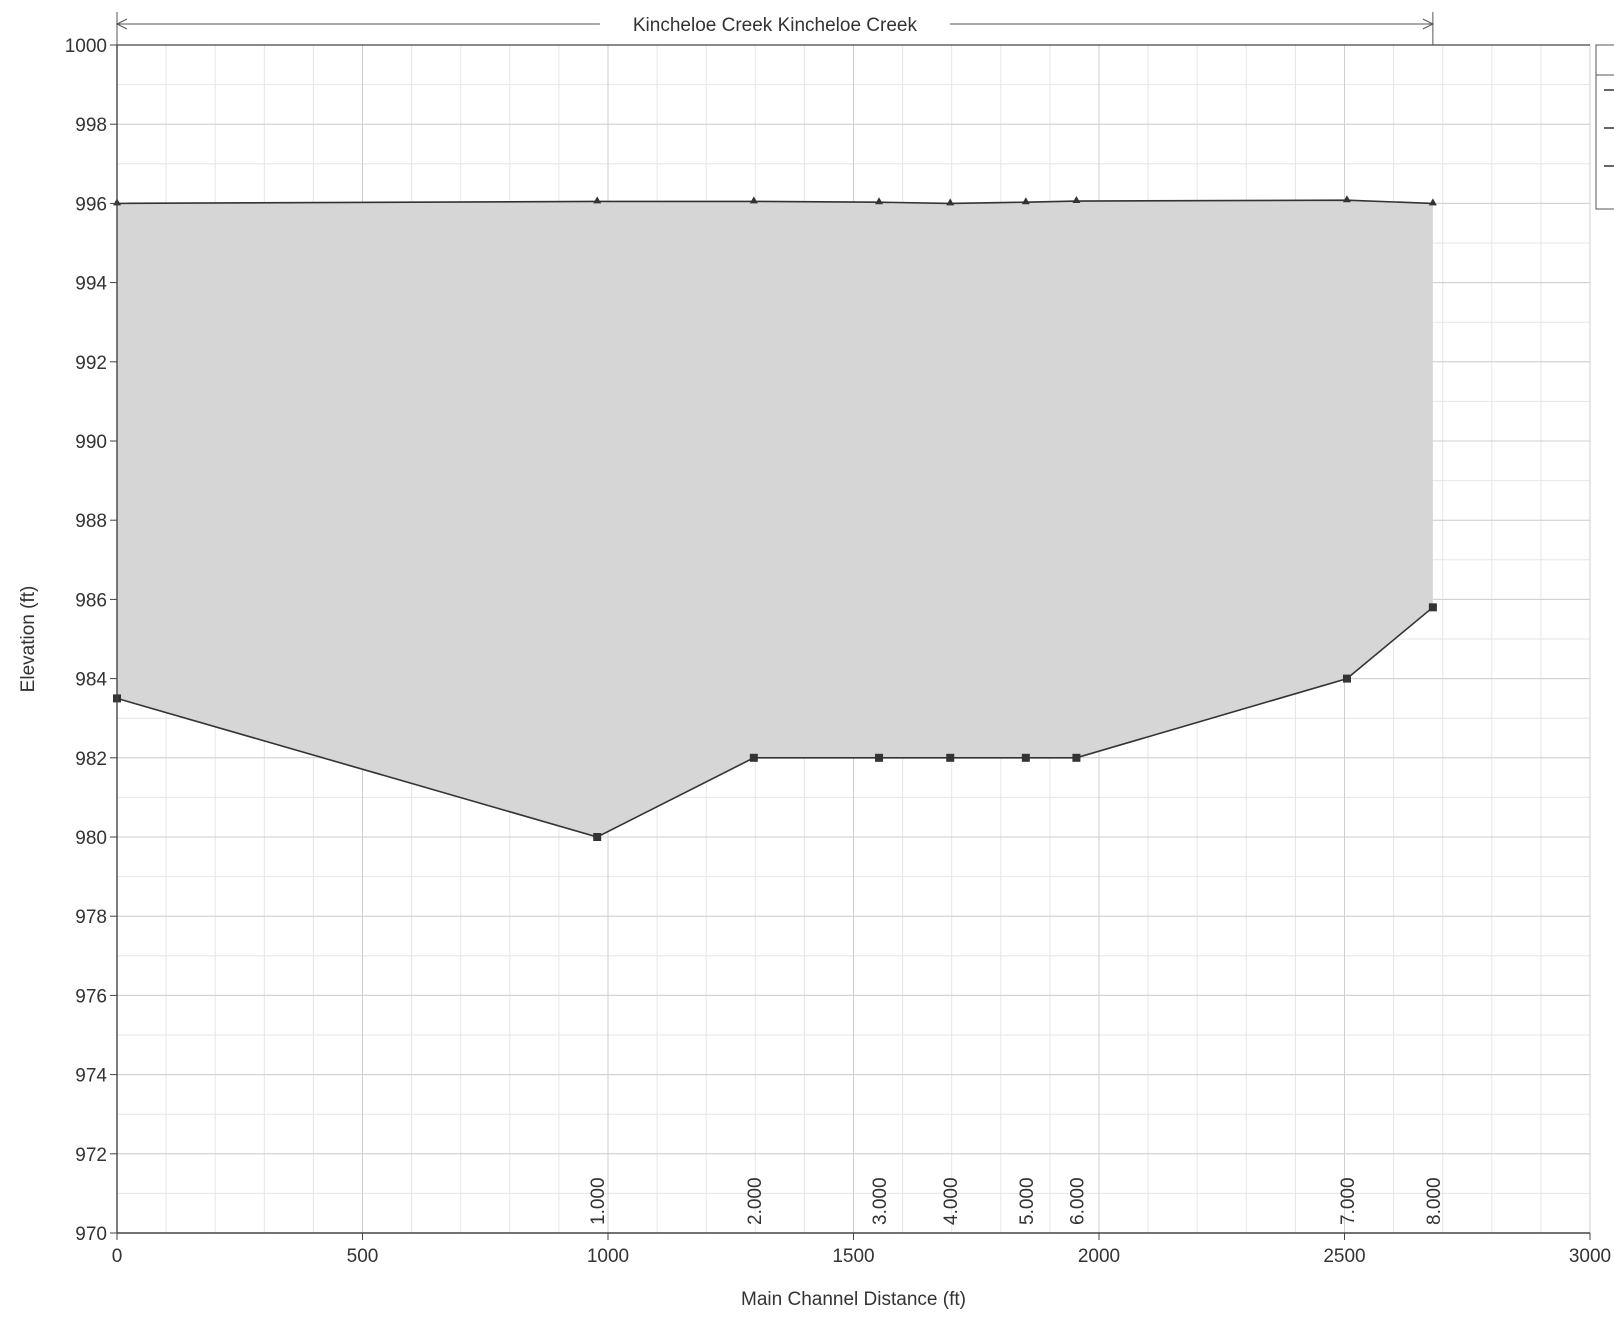  Describe the element at coordinates (117, 1256) in the screenshot. I see `x-tick-label: 0` at that location.